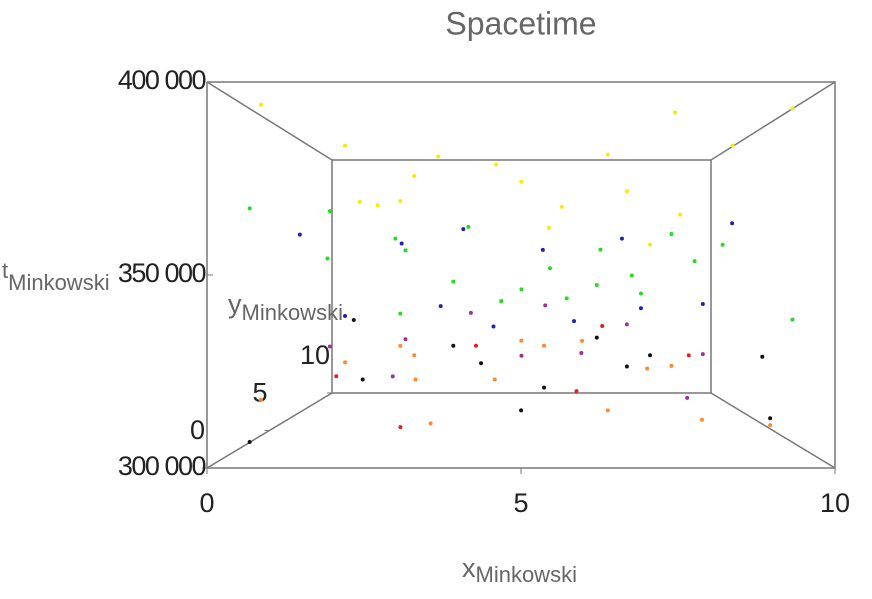  What do you see at coordinates (835, 503) in the screenshot?
I see `x-tick-label: 10` at bounding box center [835, 503].